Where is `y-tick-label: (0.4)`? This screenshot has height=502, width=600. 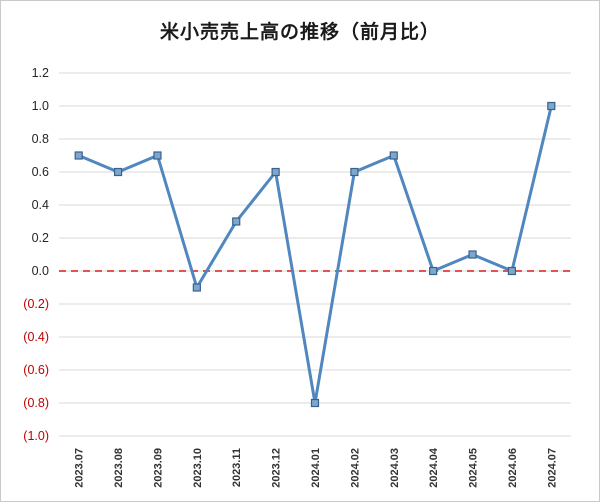
y-tick-label: (0.4) is located at coordinates (36, 337).